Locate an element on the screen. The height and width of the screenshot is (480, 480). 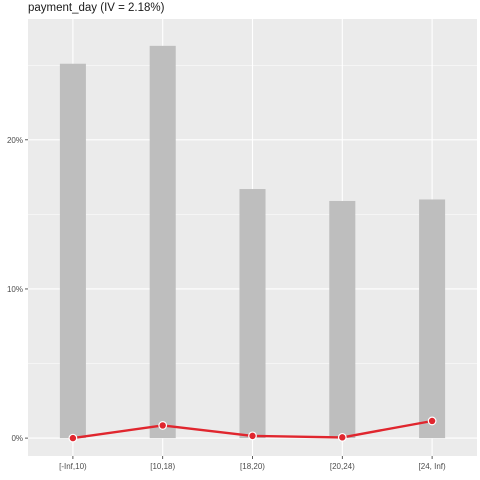
x-tick-label: [18,20) is located at coordinates (252, 466).